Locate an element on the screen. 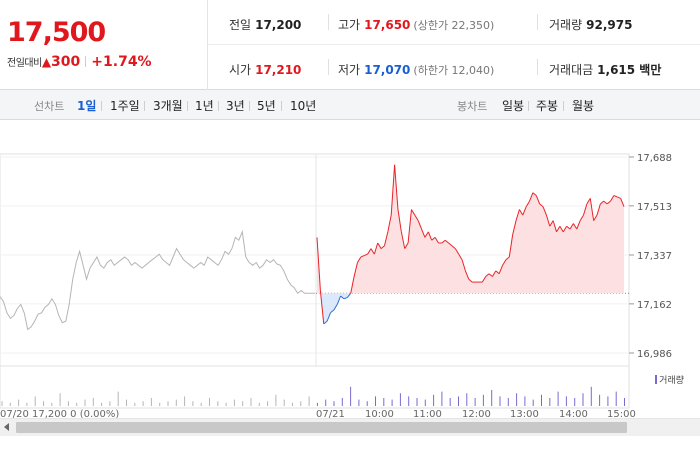 This screenshot has height=450, width=700. up-triangle-icon: ▲ is located at coordinates (46, 62).